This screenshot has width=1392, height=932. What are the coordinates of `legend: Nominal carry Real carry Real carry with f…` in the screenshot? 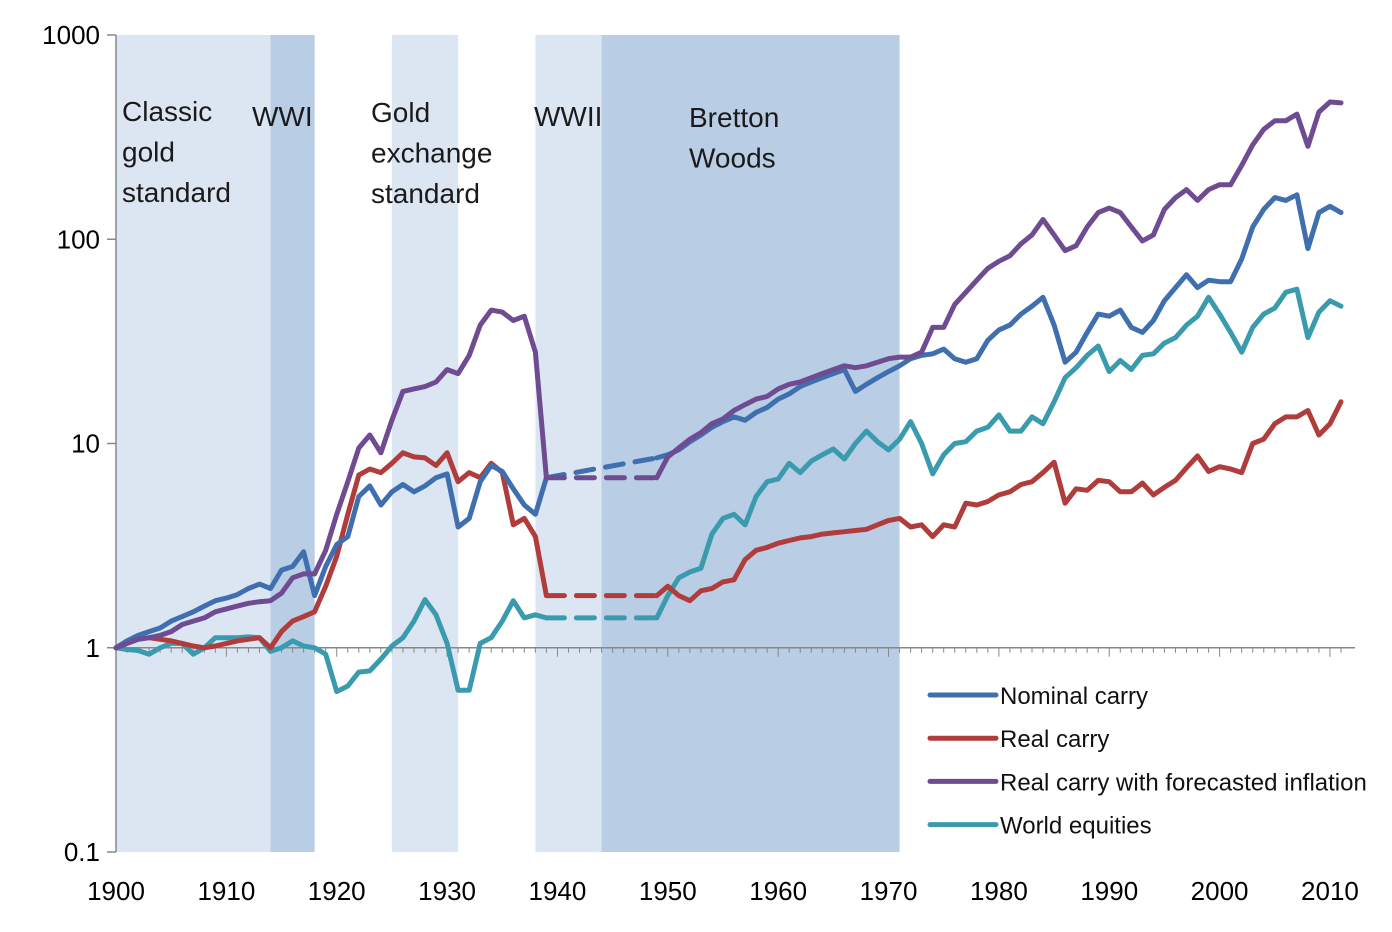 It's located at (1147, 761).